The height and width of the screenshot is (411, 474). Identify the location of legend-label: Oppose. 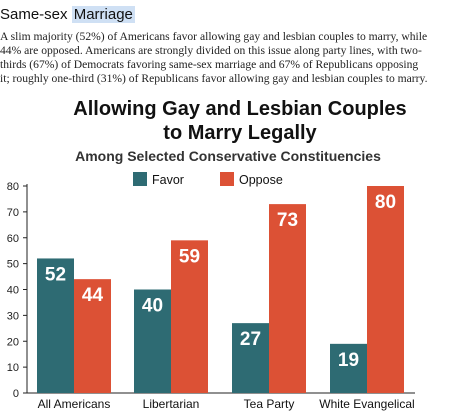
(261, 180).